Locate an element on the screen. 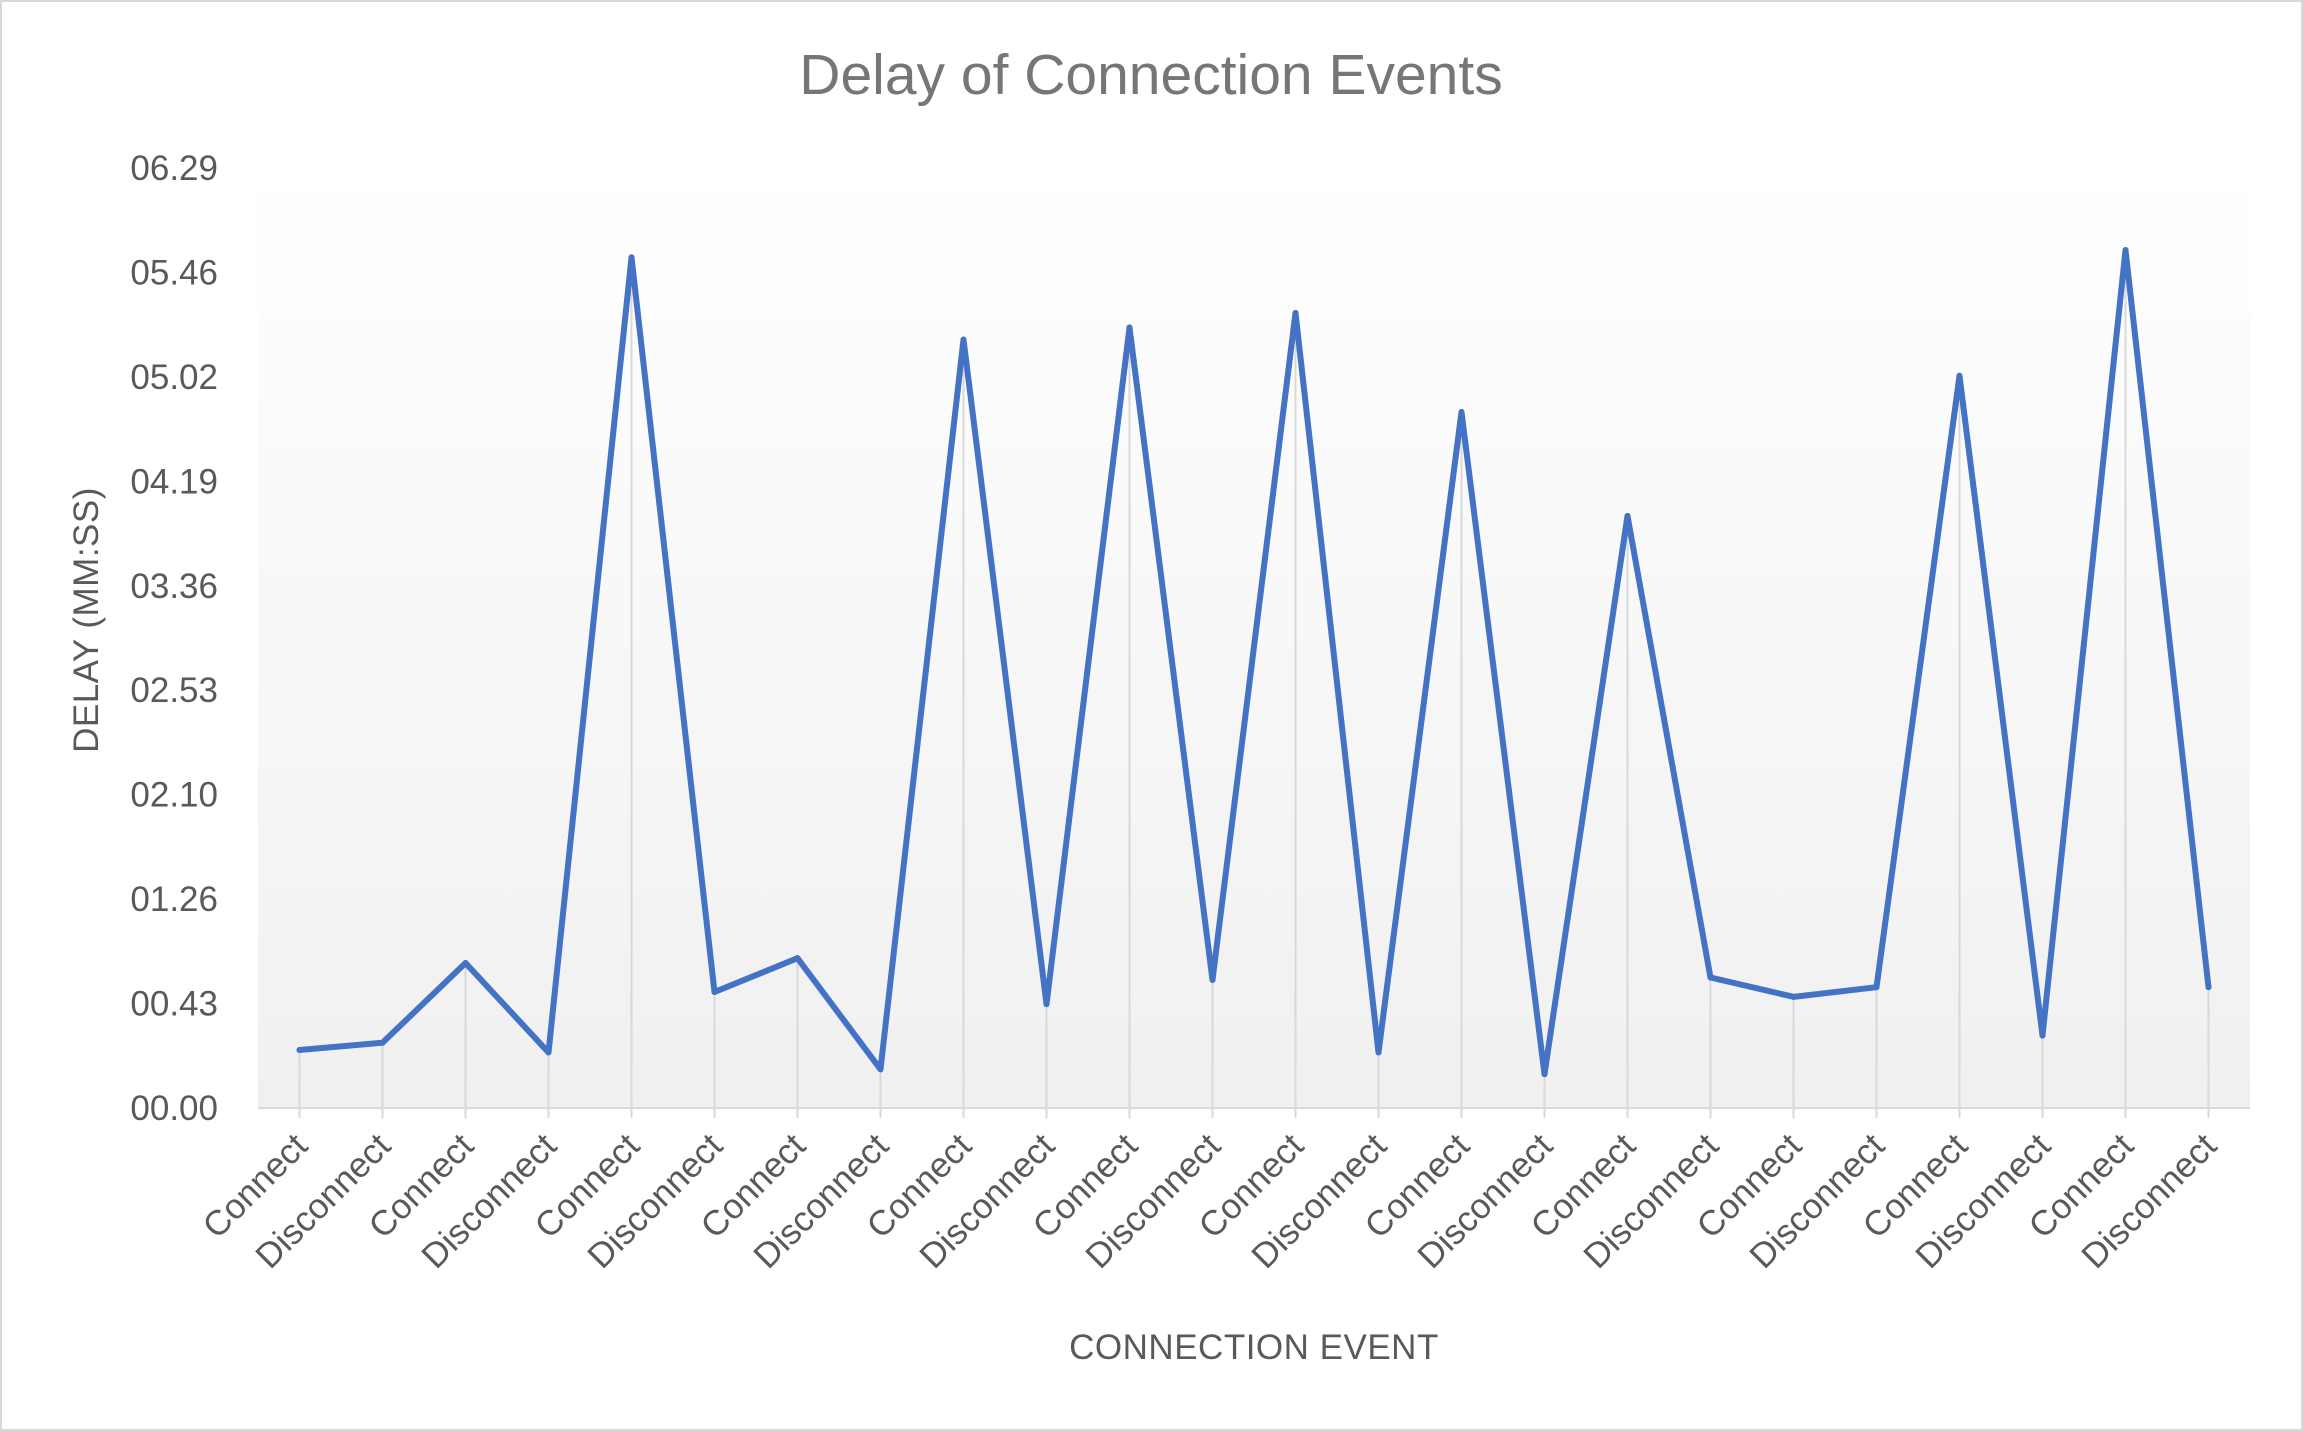 The width and height of the screenshot is (2303, 1431). y-tick-label: 00.00 is located at coordinates (174, 1108).